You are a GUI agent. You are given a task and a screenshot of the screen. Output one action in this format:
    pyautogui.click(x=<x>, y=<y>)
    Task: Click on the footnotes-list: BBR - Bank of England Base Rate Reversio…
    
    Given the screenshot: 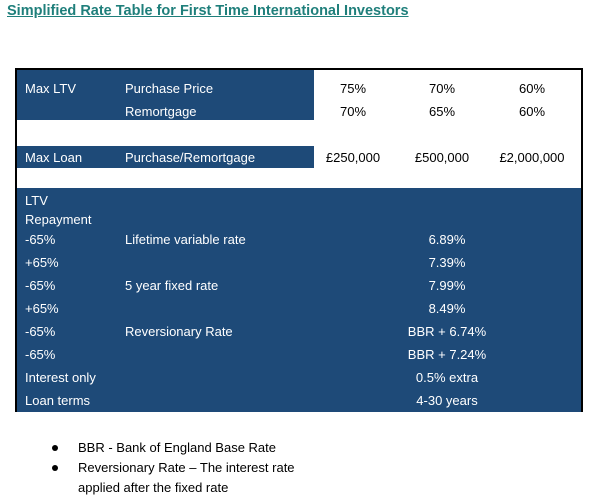 What is the action you would take?
    pyautogui.click(x=194, y=468)
    